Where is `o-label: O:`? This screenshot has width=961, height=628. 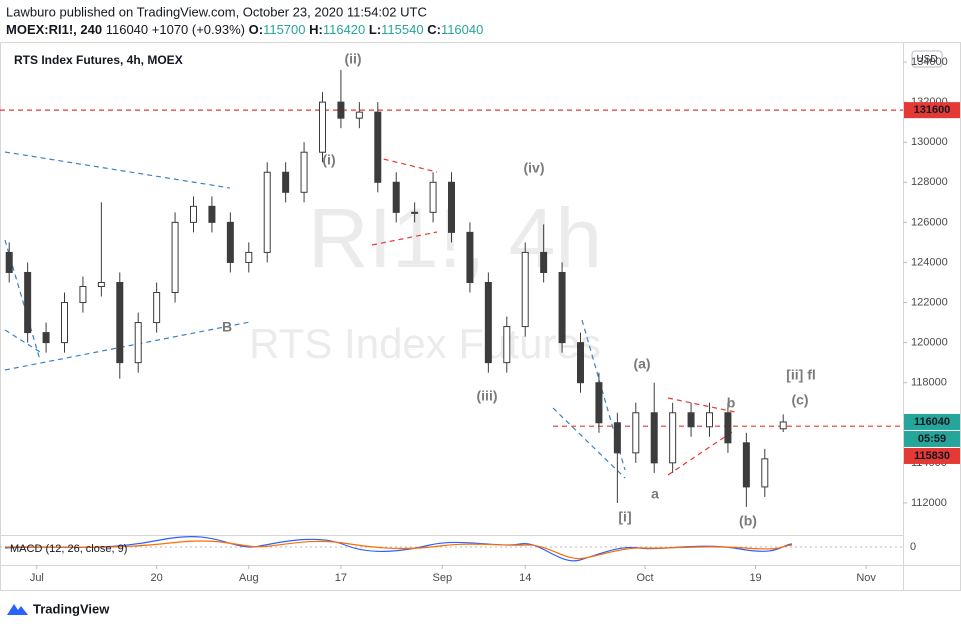
o-label: O: is located at coordinates (256, 29).